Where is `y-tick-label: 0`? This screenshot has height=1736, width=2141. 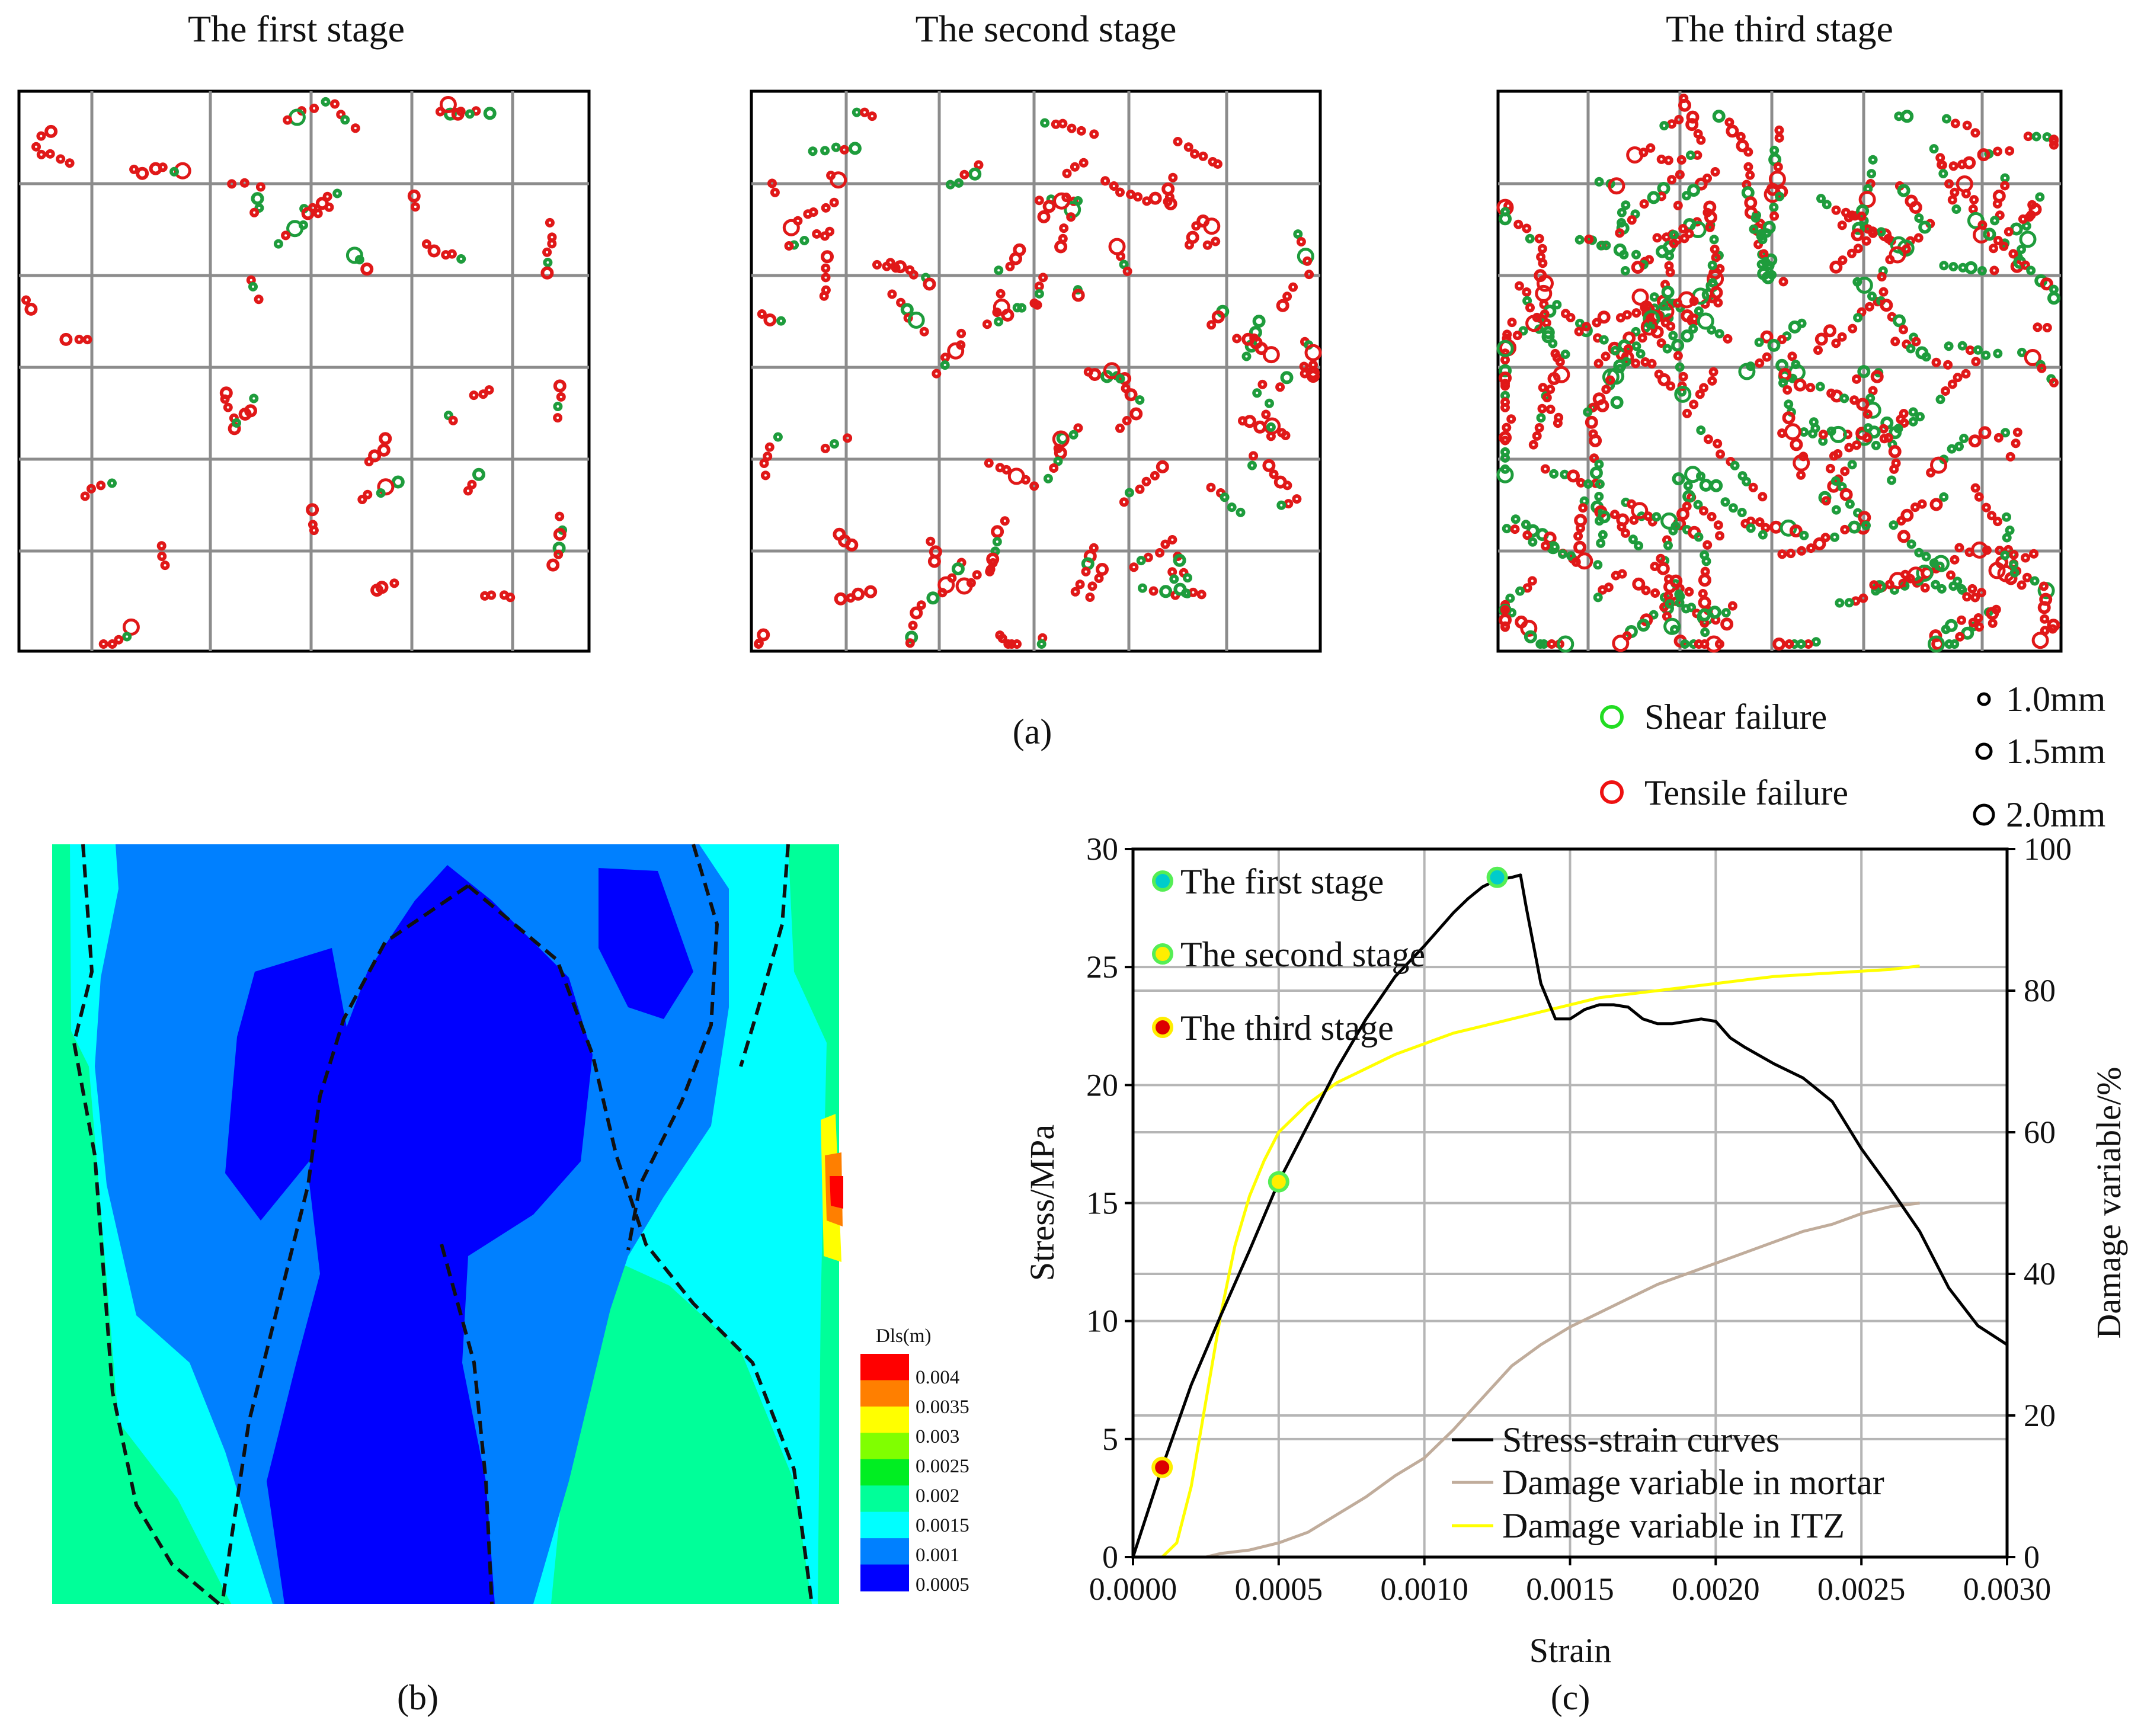
y-tick-label: 0 is located at coordinates (1110, 1557).